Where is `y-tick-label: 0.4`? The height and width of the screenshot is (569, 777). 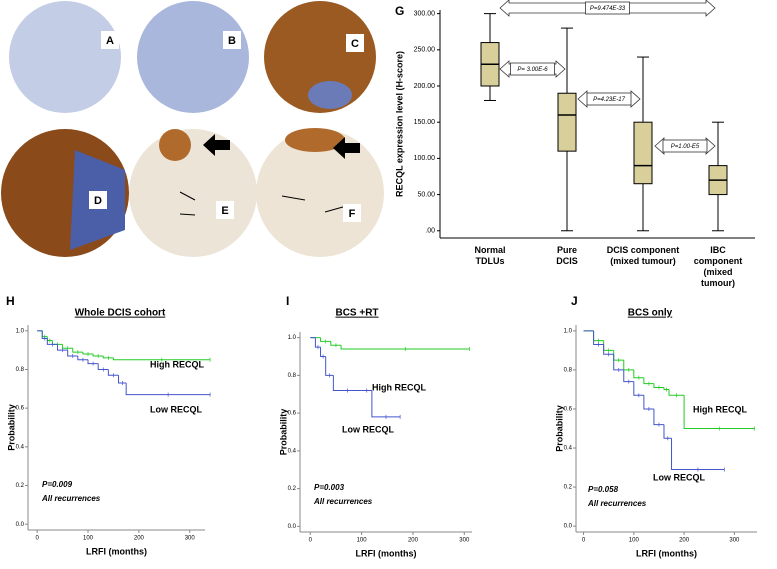
y-tick-label: 0.4 is located at coordinates (20, 447).